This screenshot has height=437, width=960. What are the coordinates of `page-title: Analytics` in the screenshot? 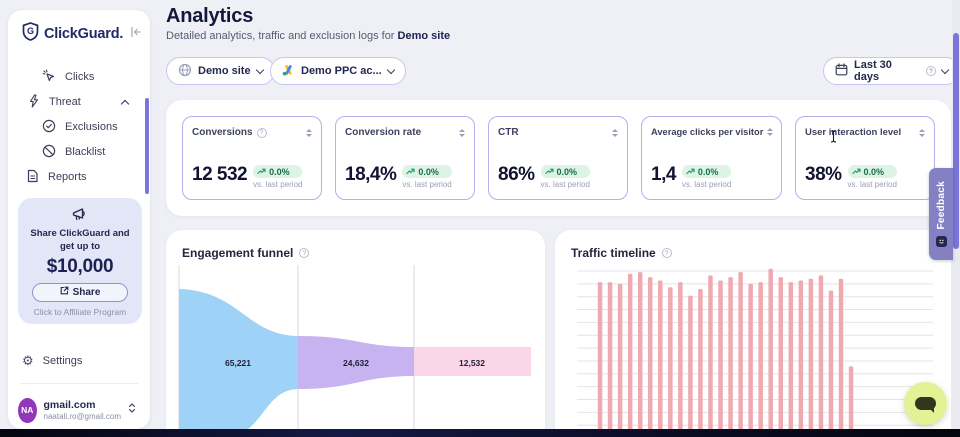 It's located at (210, 16).